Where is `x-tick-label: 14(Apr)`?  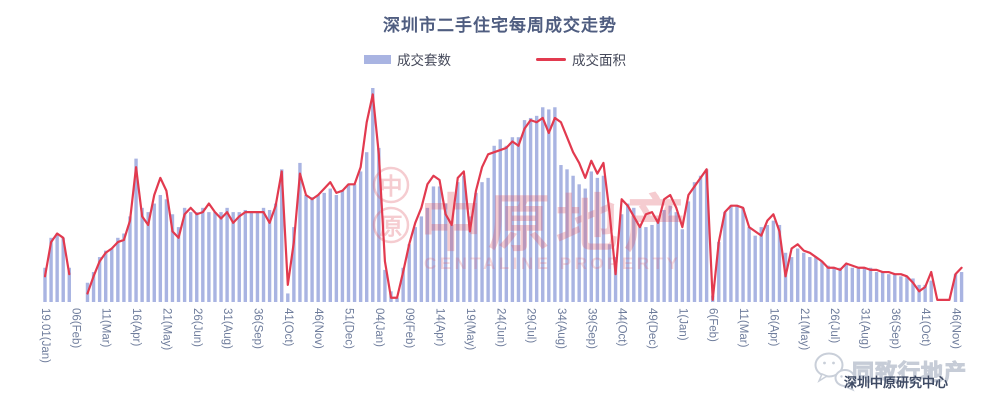 x-tick-label: 14(Apr) is located at coordinates (440, 327).